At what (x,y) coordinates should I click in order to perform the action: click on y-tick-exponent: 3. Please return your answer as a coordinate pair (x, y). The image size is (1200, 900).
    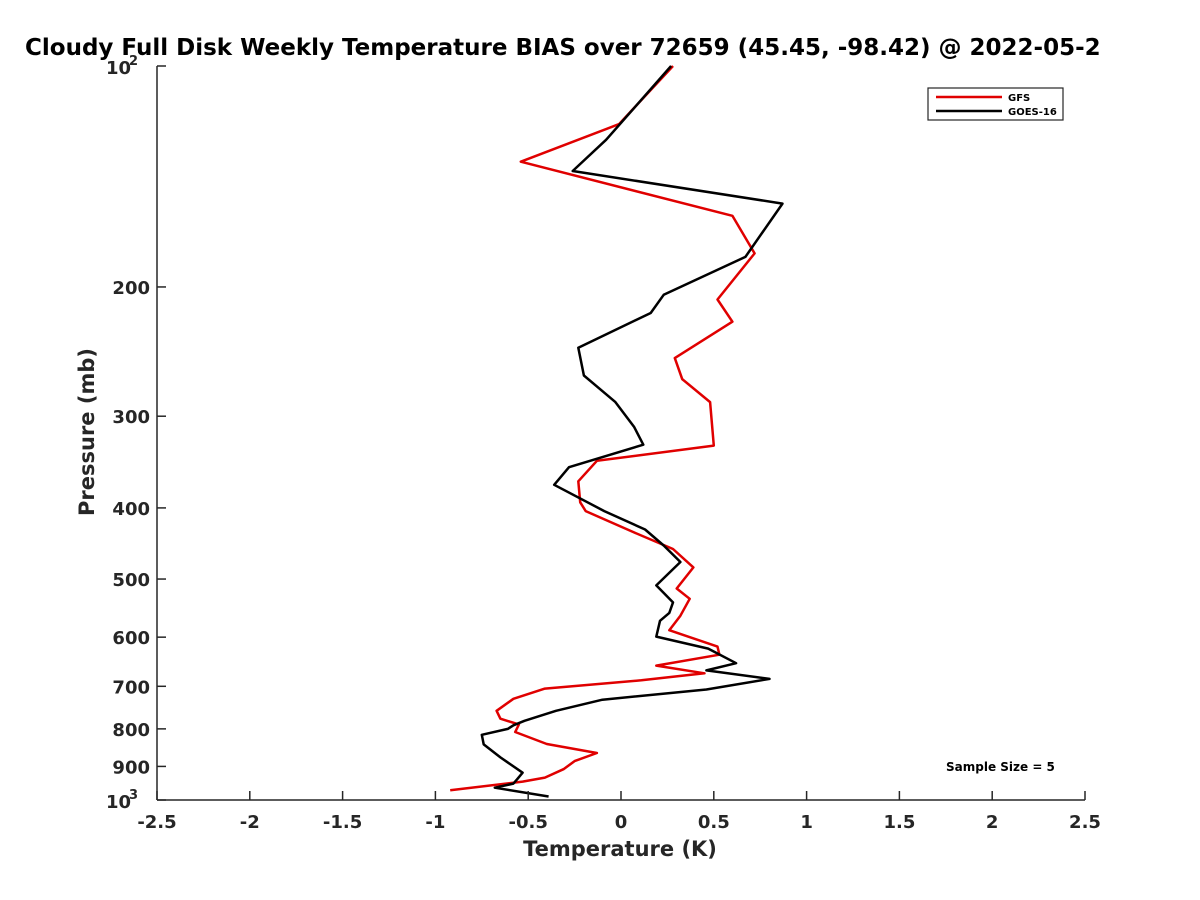
    Looking at the image, I should click on (133, 795).